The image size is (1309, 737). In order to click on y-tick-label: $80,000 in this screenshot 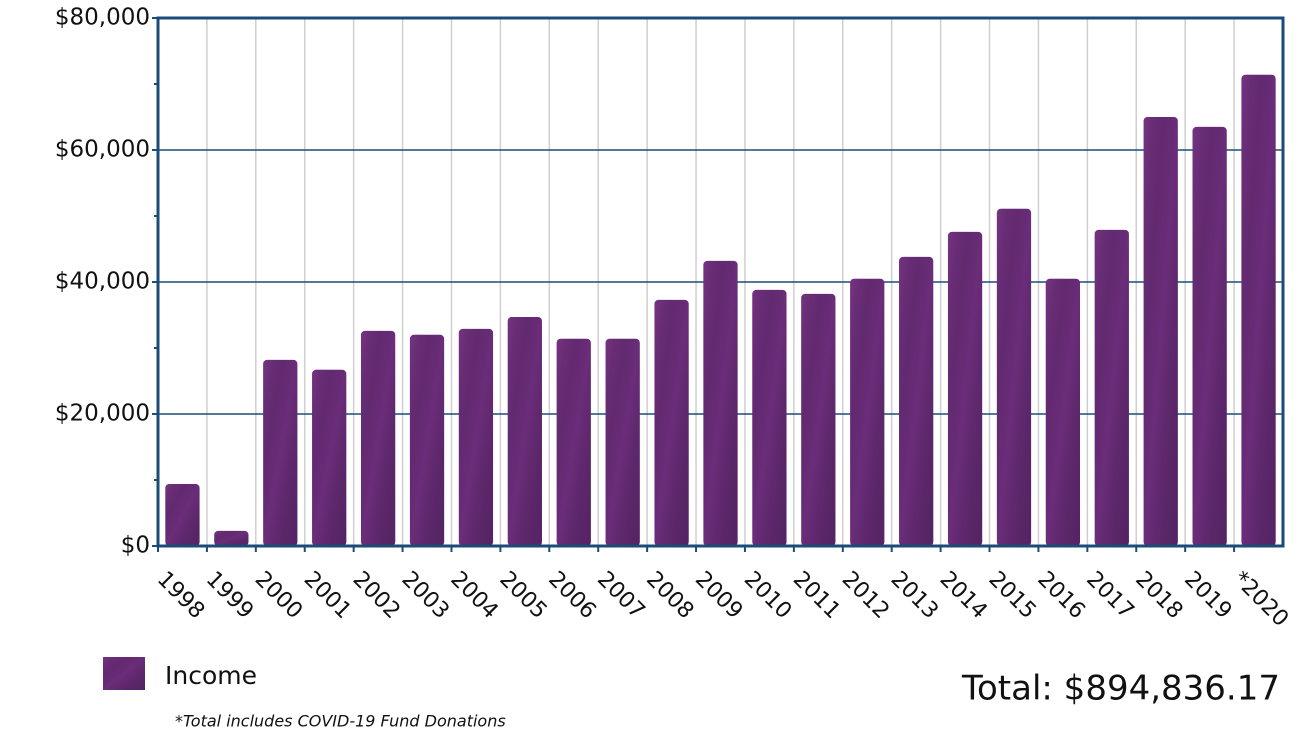, I will do `click(102, 18)`.